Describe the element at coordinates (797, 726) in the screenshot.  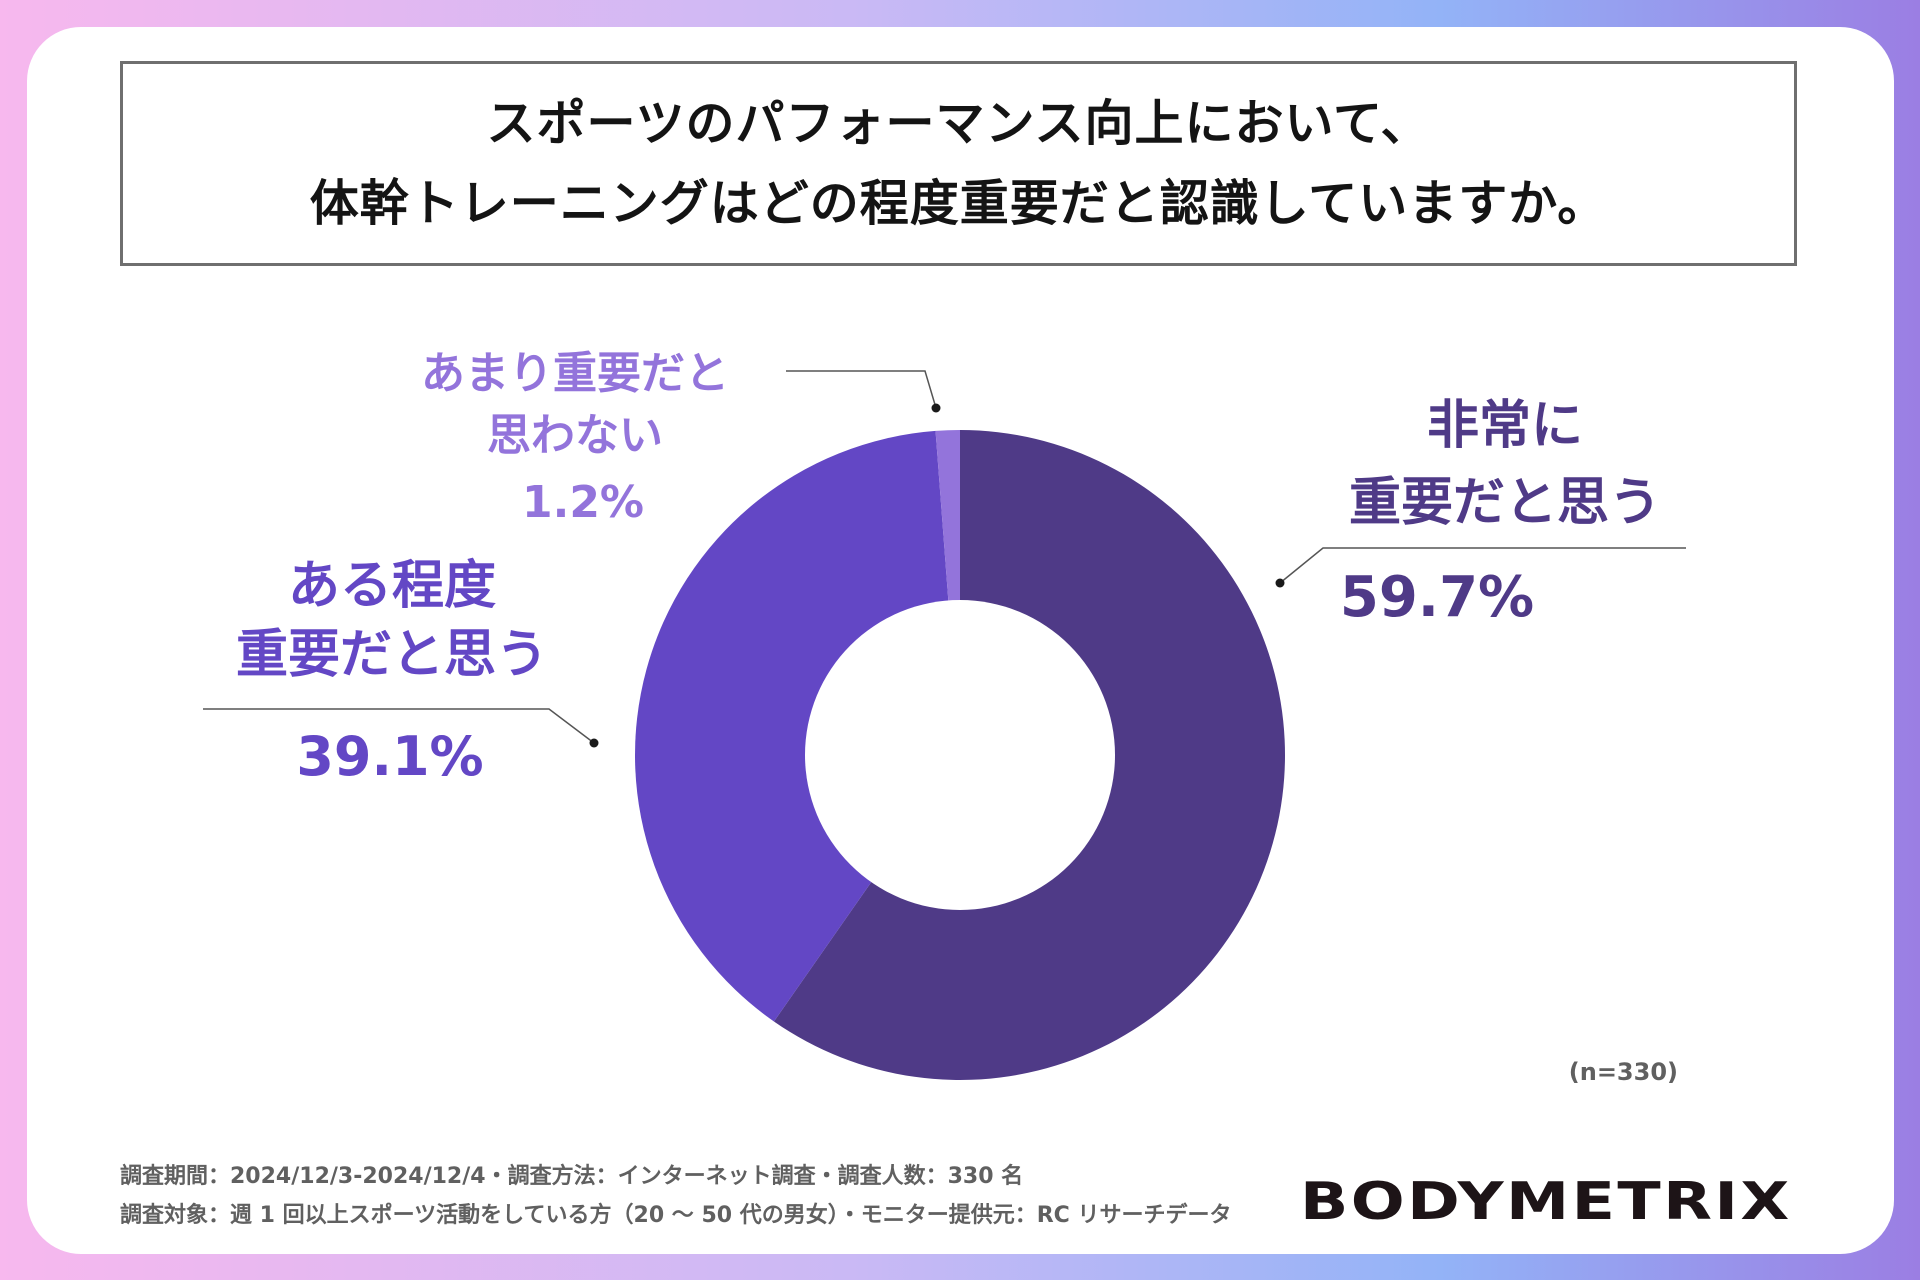
I see `slice-somewhat-important` at that location.